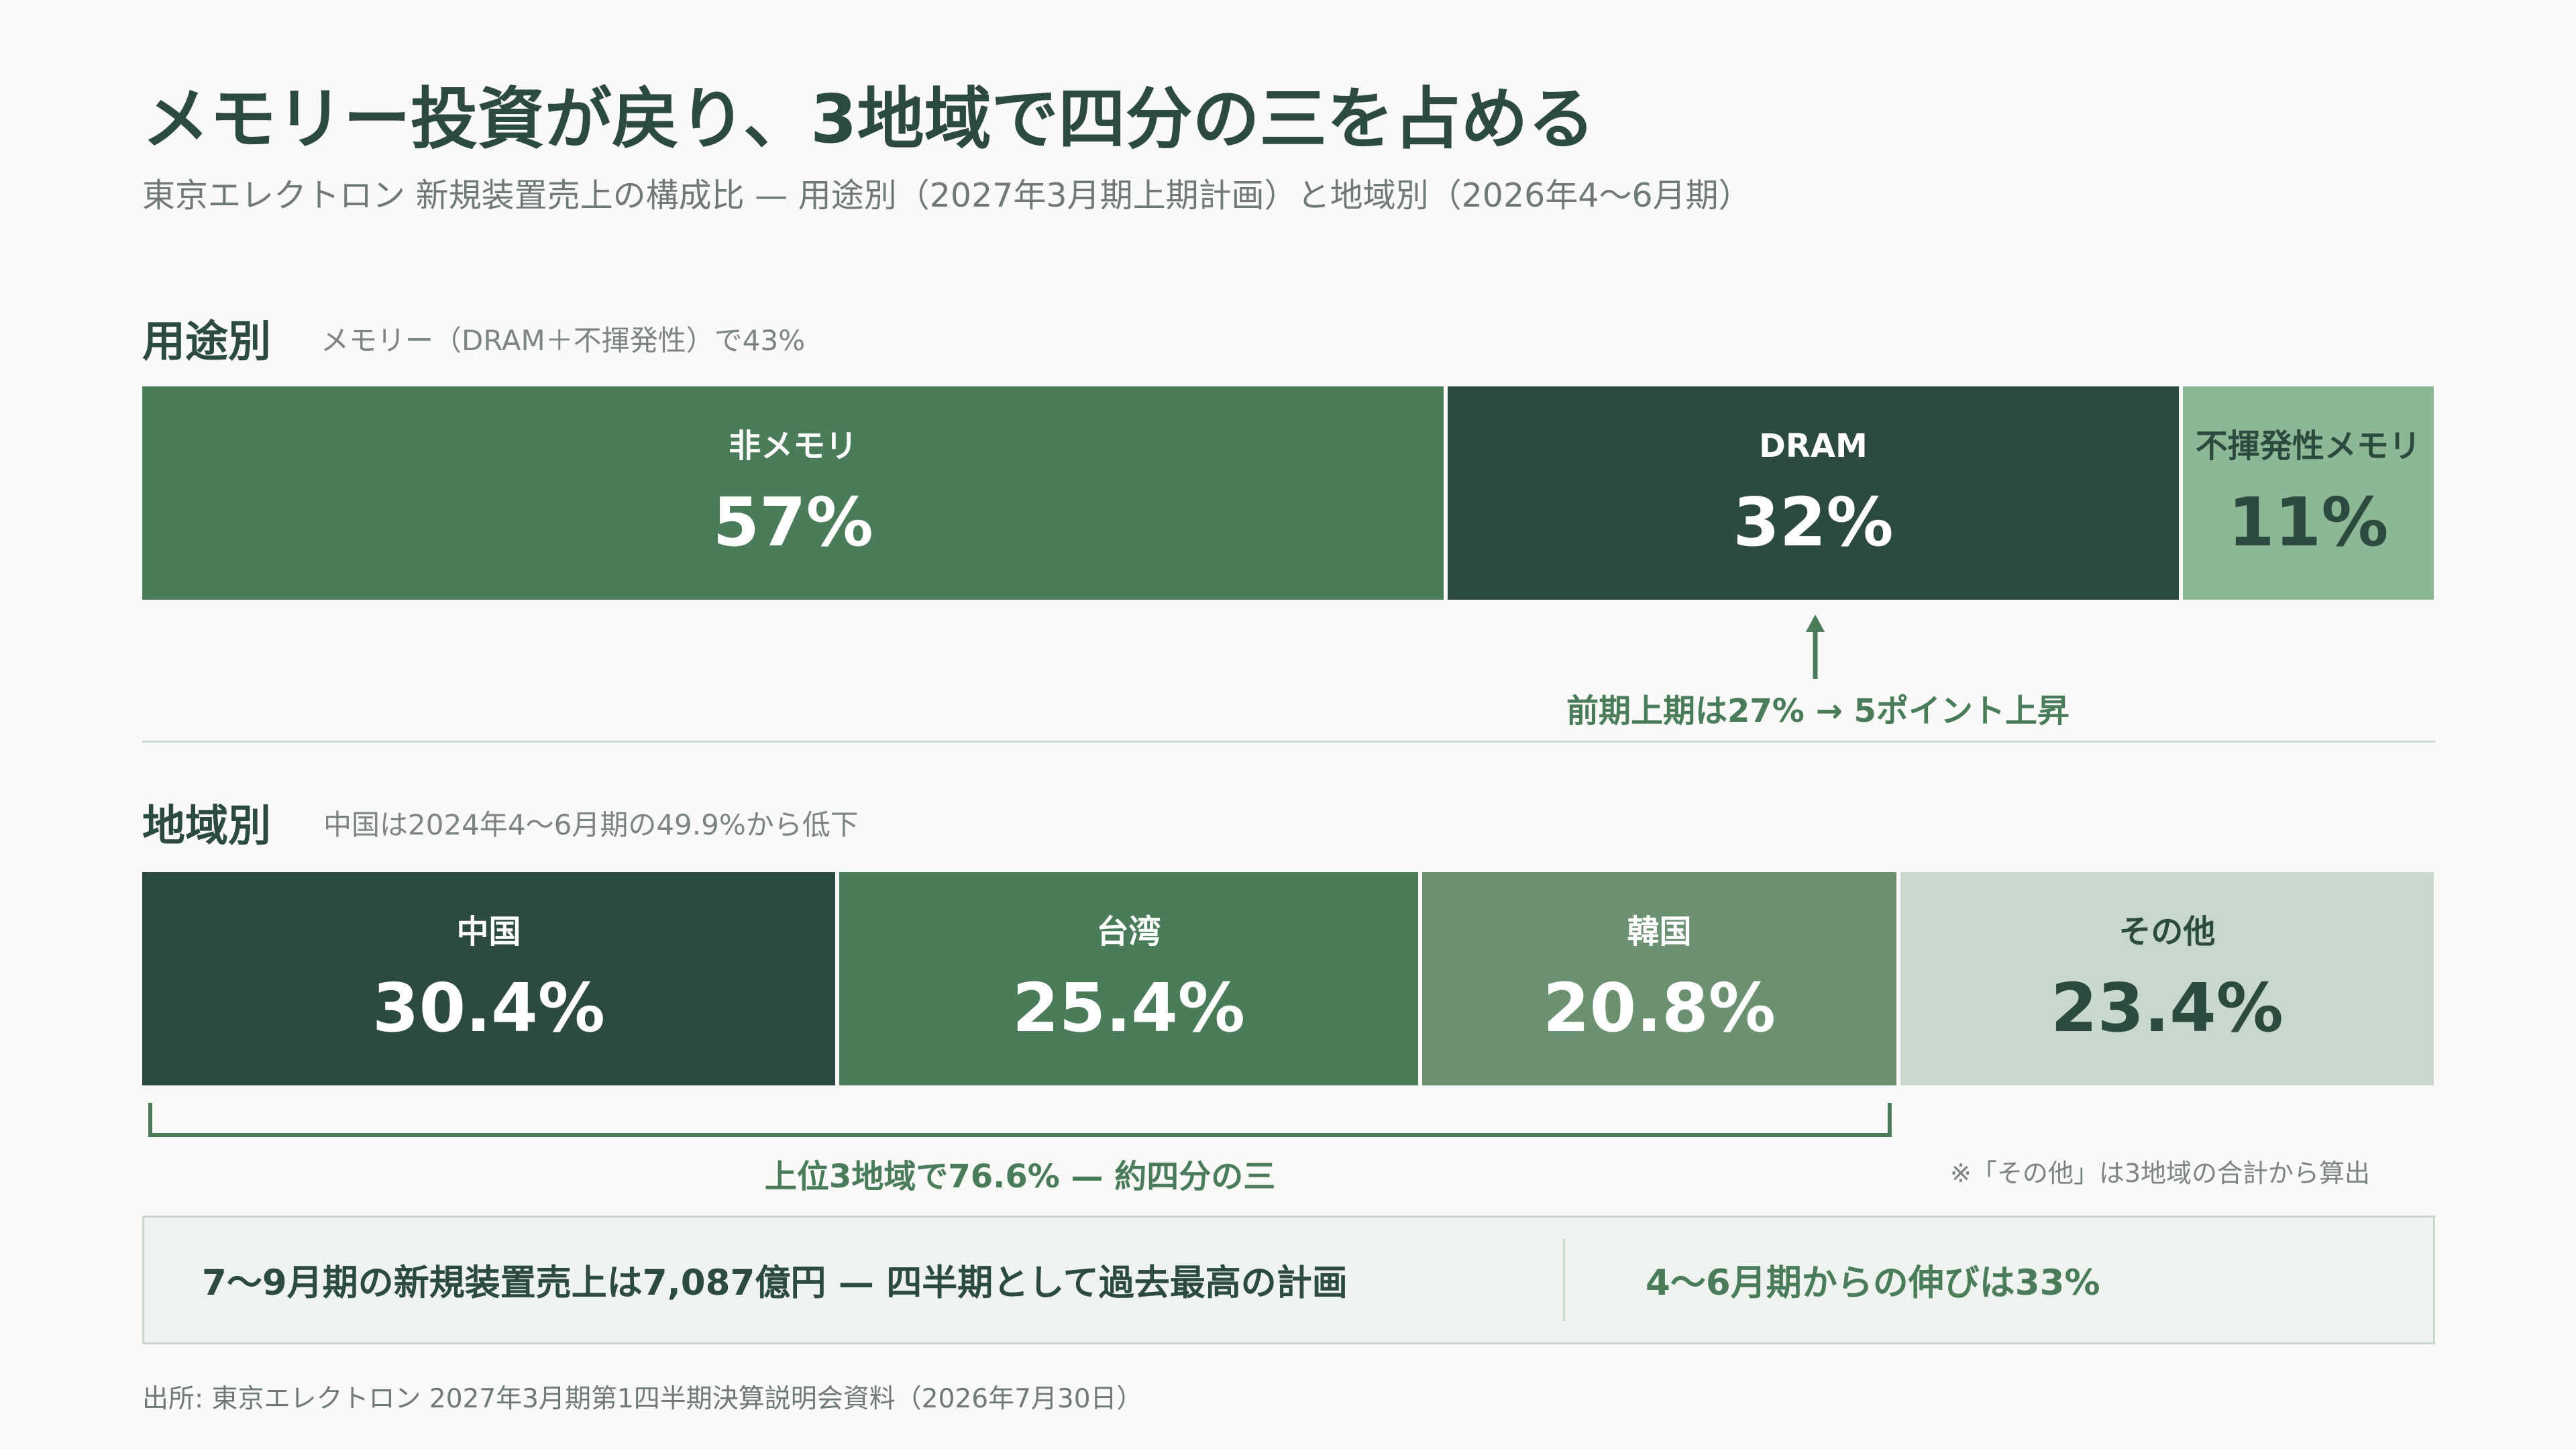 The height and width of the screenshot is (1449, 2576). I want to click on region-footnote: ※「その他」は3地域の合計から算出, so click(2160, 1173).